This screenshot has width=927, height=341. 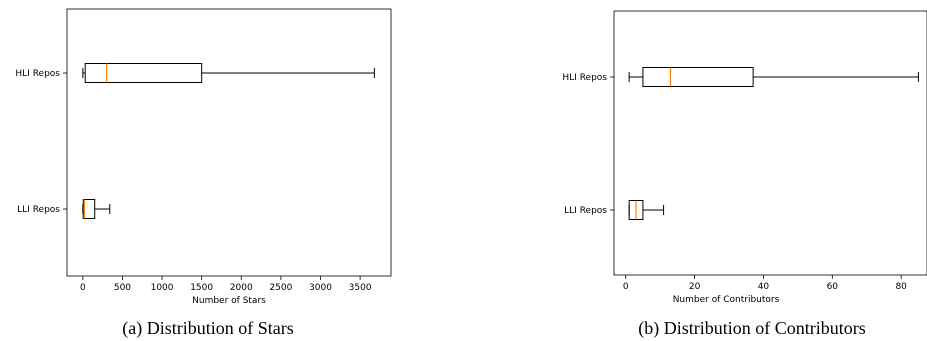 I want to click on figure-caption: (b) Distribution of Contributors, so click(x=752, y=328).